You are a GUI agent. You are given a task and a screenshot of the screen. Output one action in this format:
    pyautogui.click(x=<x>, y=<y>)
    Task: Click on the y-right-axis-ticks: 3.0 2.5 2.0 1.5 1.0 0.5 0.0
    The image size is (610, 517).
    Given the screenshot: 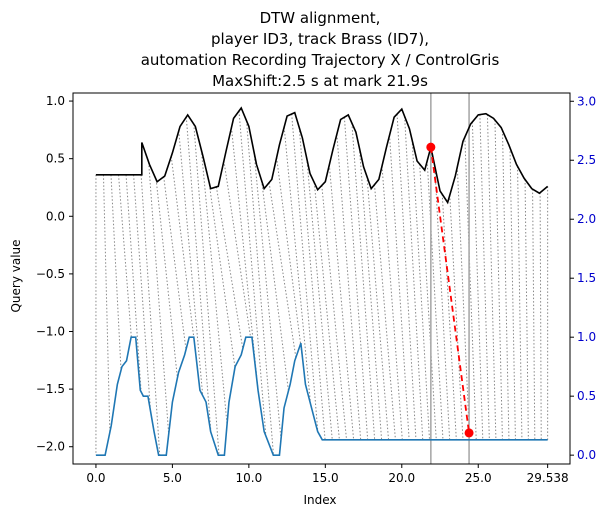 What is the action you would take?
    pyautogui.click(x=583, y=278)
    